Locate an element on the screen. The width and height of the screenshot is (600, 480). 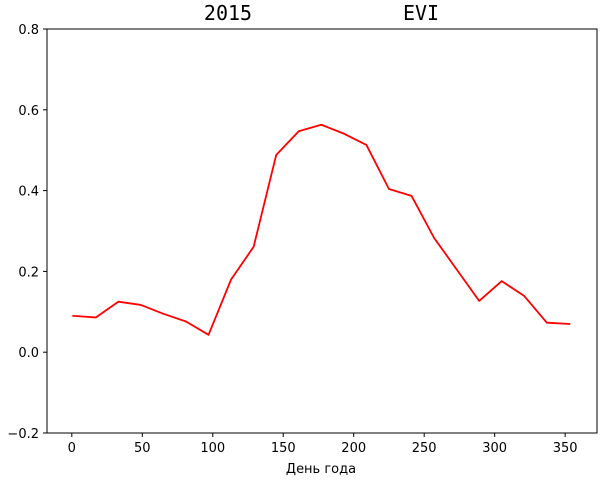
title-index: EVI is located at coordinates (421, 13).